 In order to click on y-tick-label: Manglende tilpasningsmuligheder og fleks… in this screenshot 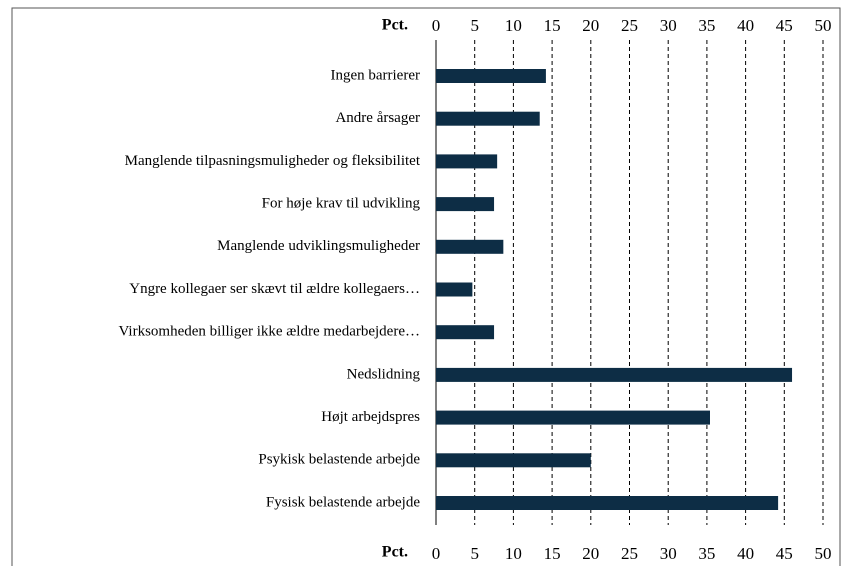, I will do `click(273, 161)`.